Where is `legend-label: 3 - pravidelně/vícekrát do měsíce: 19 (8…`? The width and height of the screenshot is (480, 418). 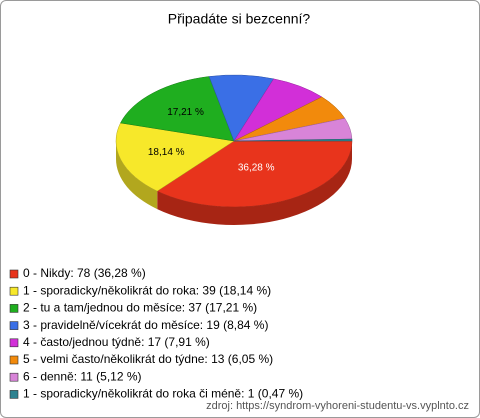
legend-label: 3 - pravidelně/vícekrát do měsíce: 19 (8… is located at coordinates (145, 325).